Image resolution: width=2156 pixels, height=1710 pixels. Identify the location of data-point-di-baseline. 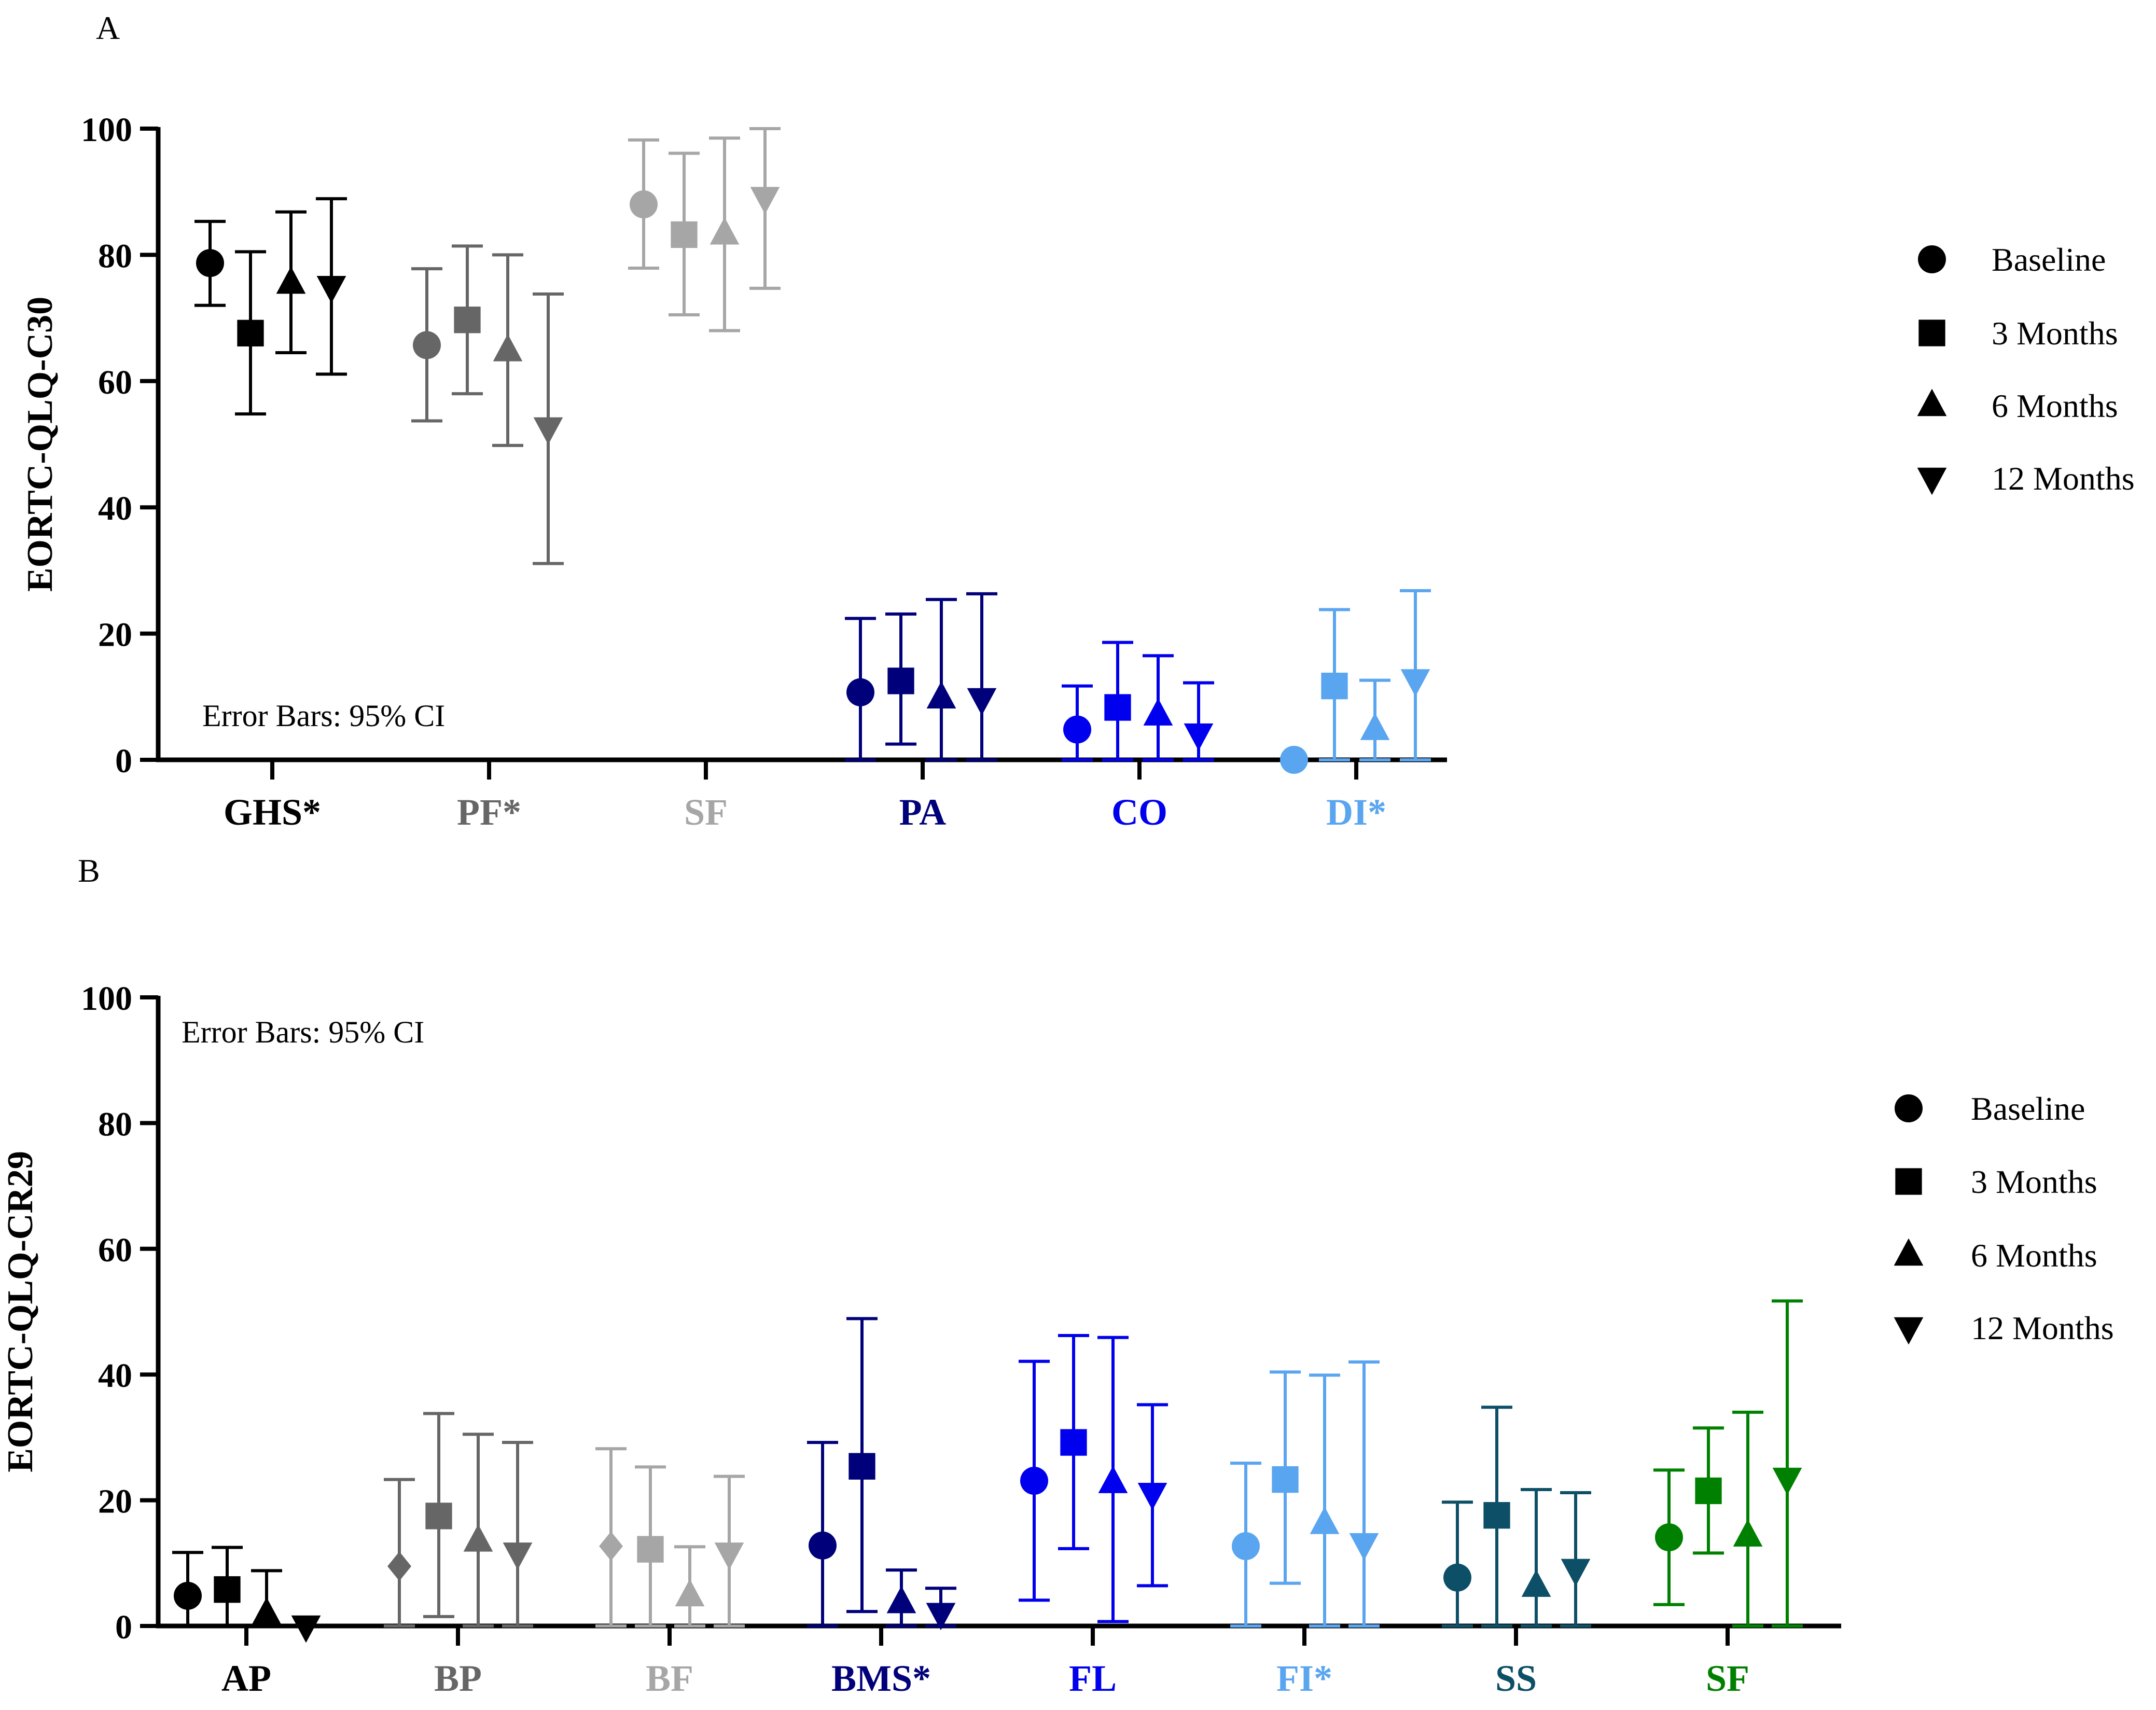
(1294, 760).